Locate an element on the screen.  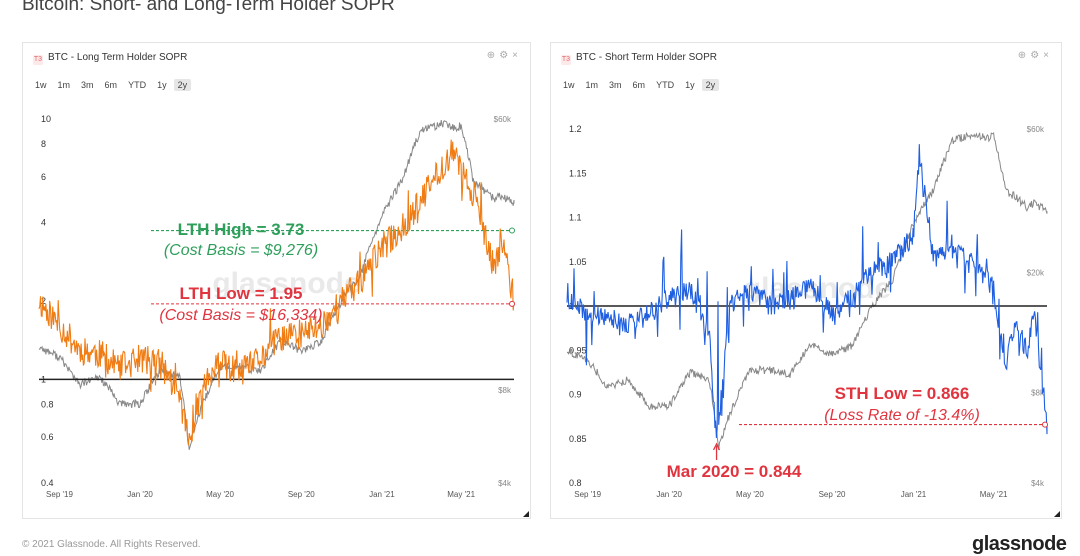
annotation-label: Mar 2020 = 0.844 is located at coordinates (734, 471).